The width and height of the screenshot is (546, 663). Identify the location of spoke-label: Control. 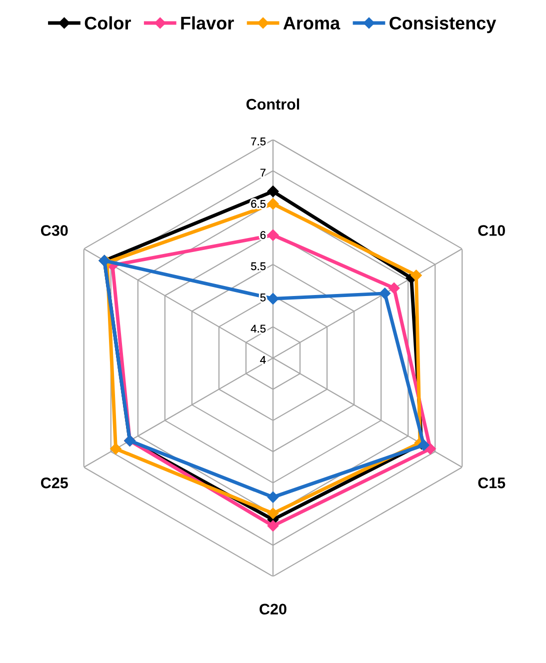
(273, 104).